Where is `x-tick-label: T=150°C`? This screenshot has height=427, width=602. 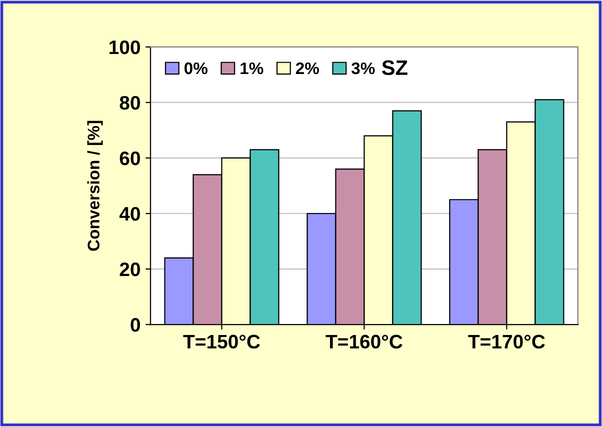 x-tick-label: T=150°C is located at coordinates (221, 341).